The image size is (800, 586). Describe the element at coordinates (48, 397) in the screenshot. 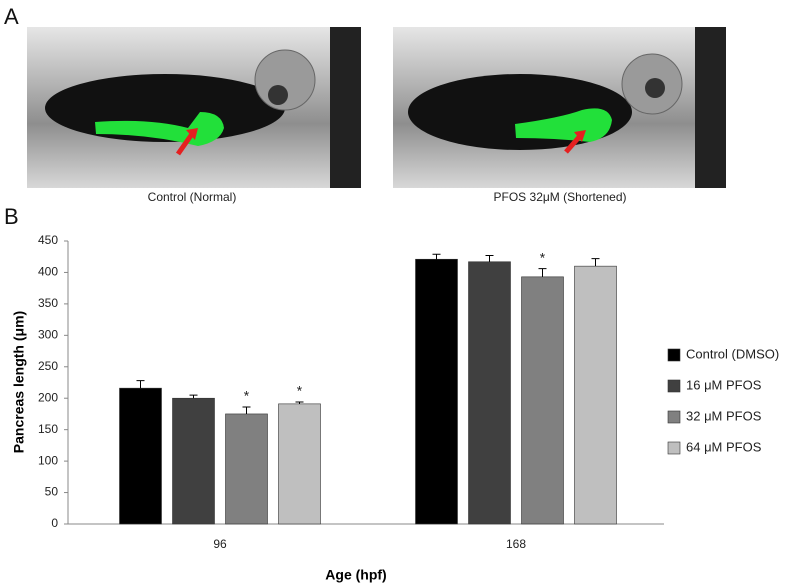

I see `y-tick-label: 200` at that location.